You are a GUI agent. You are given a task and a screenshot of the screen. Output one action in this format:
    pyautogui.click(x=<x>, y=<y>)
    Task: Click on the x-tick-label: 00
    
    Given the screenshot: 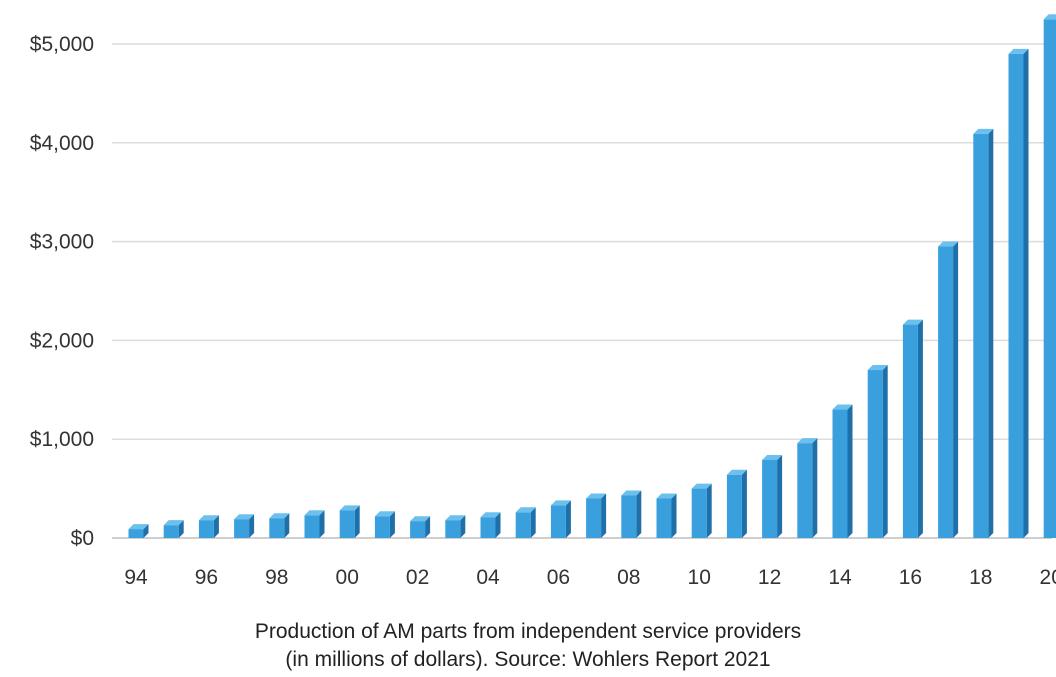 What is the action you would take?
    pyautogui.click(x=347, y=577)
    